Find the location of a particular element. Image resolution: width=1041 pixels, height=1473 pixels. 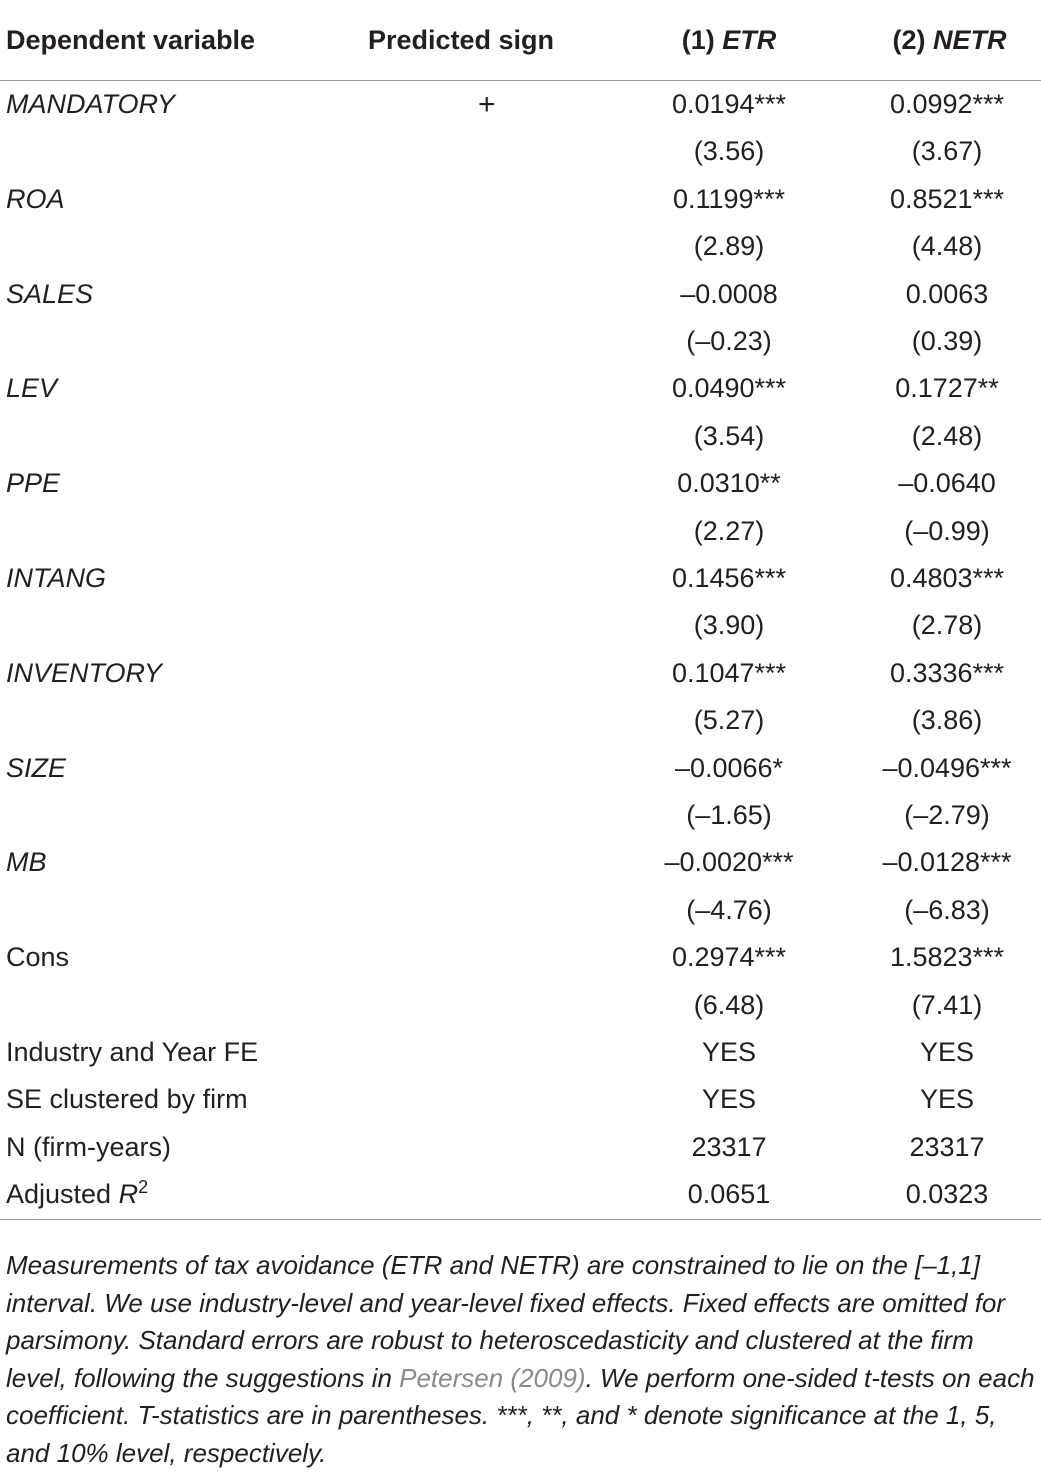

row-label: Adjusted R2 is located at coordinates (165, 1195).